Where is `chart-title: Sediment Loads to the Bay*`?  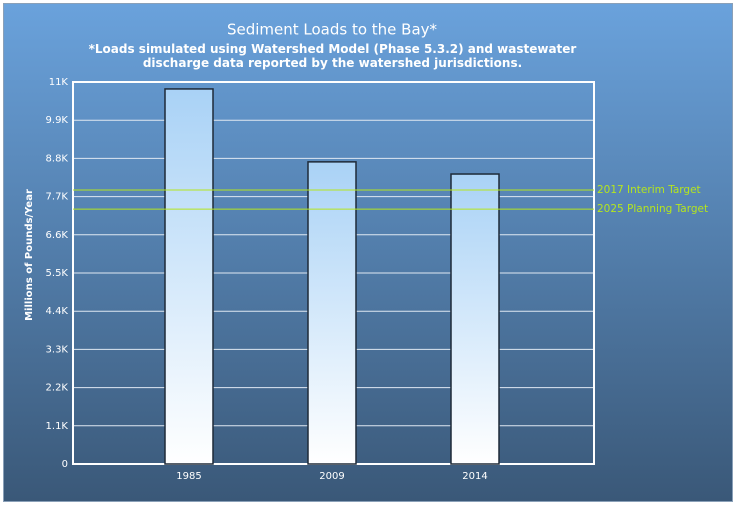 chart-title: Sediment Loads to the Bay* is located at coordinates (332, 30).